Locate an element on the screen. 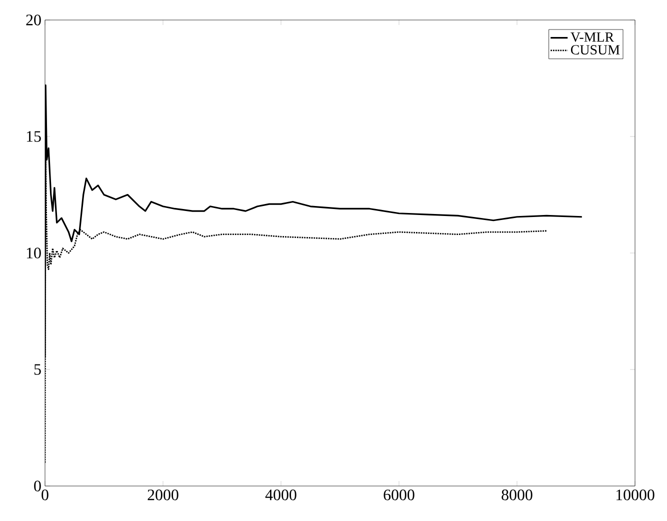 Image resolution: width=667 pixels, height=521 pixels. y-tick-label: 5 is located at coordinates (37, 369).